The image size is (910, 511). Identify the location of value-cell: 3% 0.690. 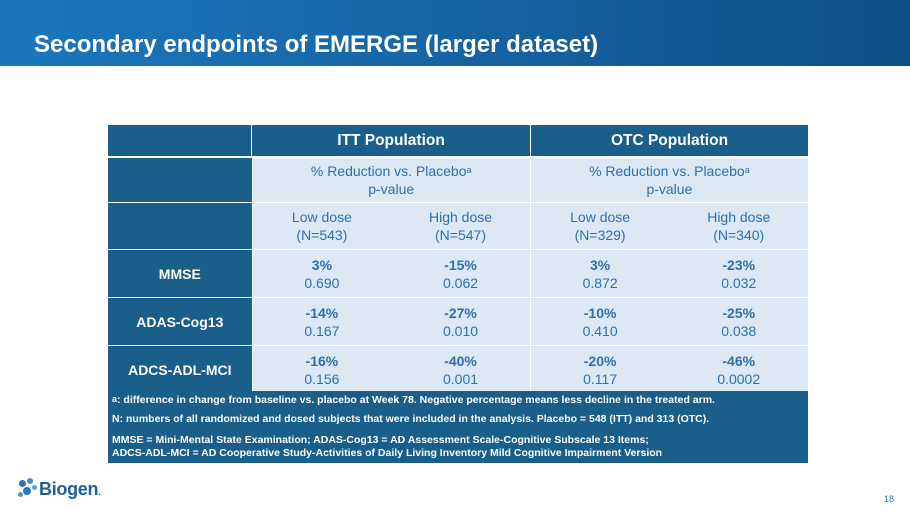
(322, 273).